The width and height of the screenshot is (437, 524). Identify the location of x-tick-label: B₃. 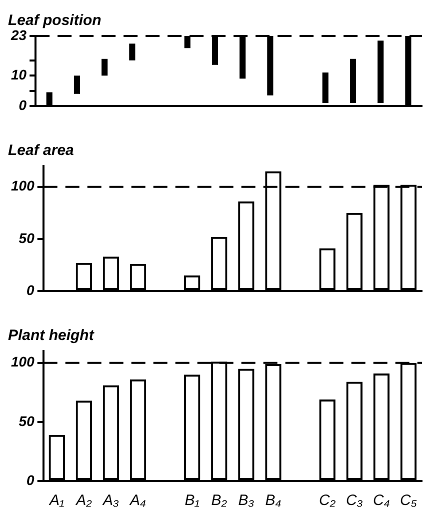
(246, 501).